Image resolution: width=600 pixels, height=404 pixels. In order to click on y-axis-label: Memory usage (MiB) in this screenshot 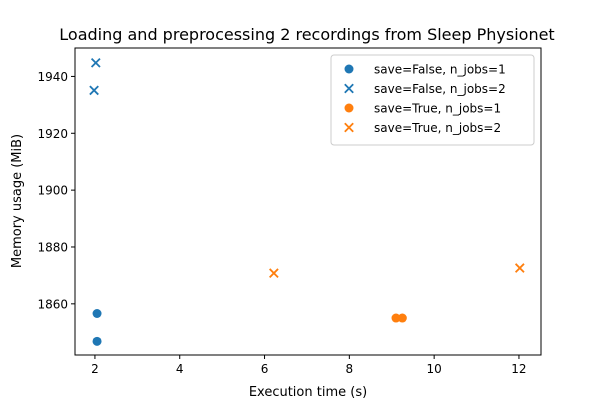, I will do `click(17, 201)`.